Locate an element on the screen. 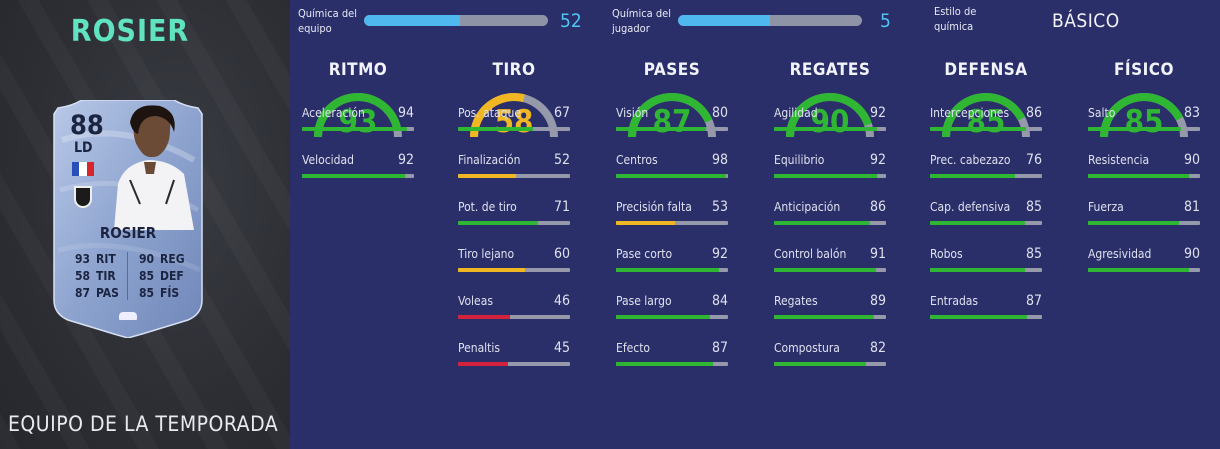 This screenshot has width=1220, height=449. sub-attribute-row: Aceleración 94 is located at coordinates (358, 120).